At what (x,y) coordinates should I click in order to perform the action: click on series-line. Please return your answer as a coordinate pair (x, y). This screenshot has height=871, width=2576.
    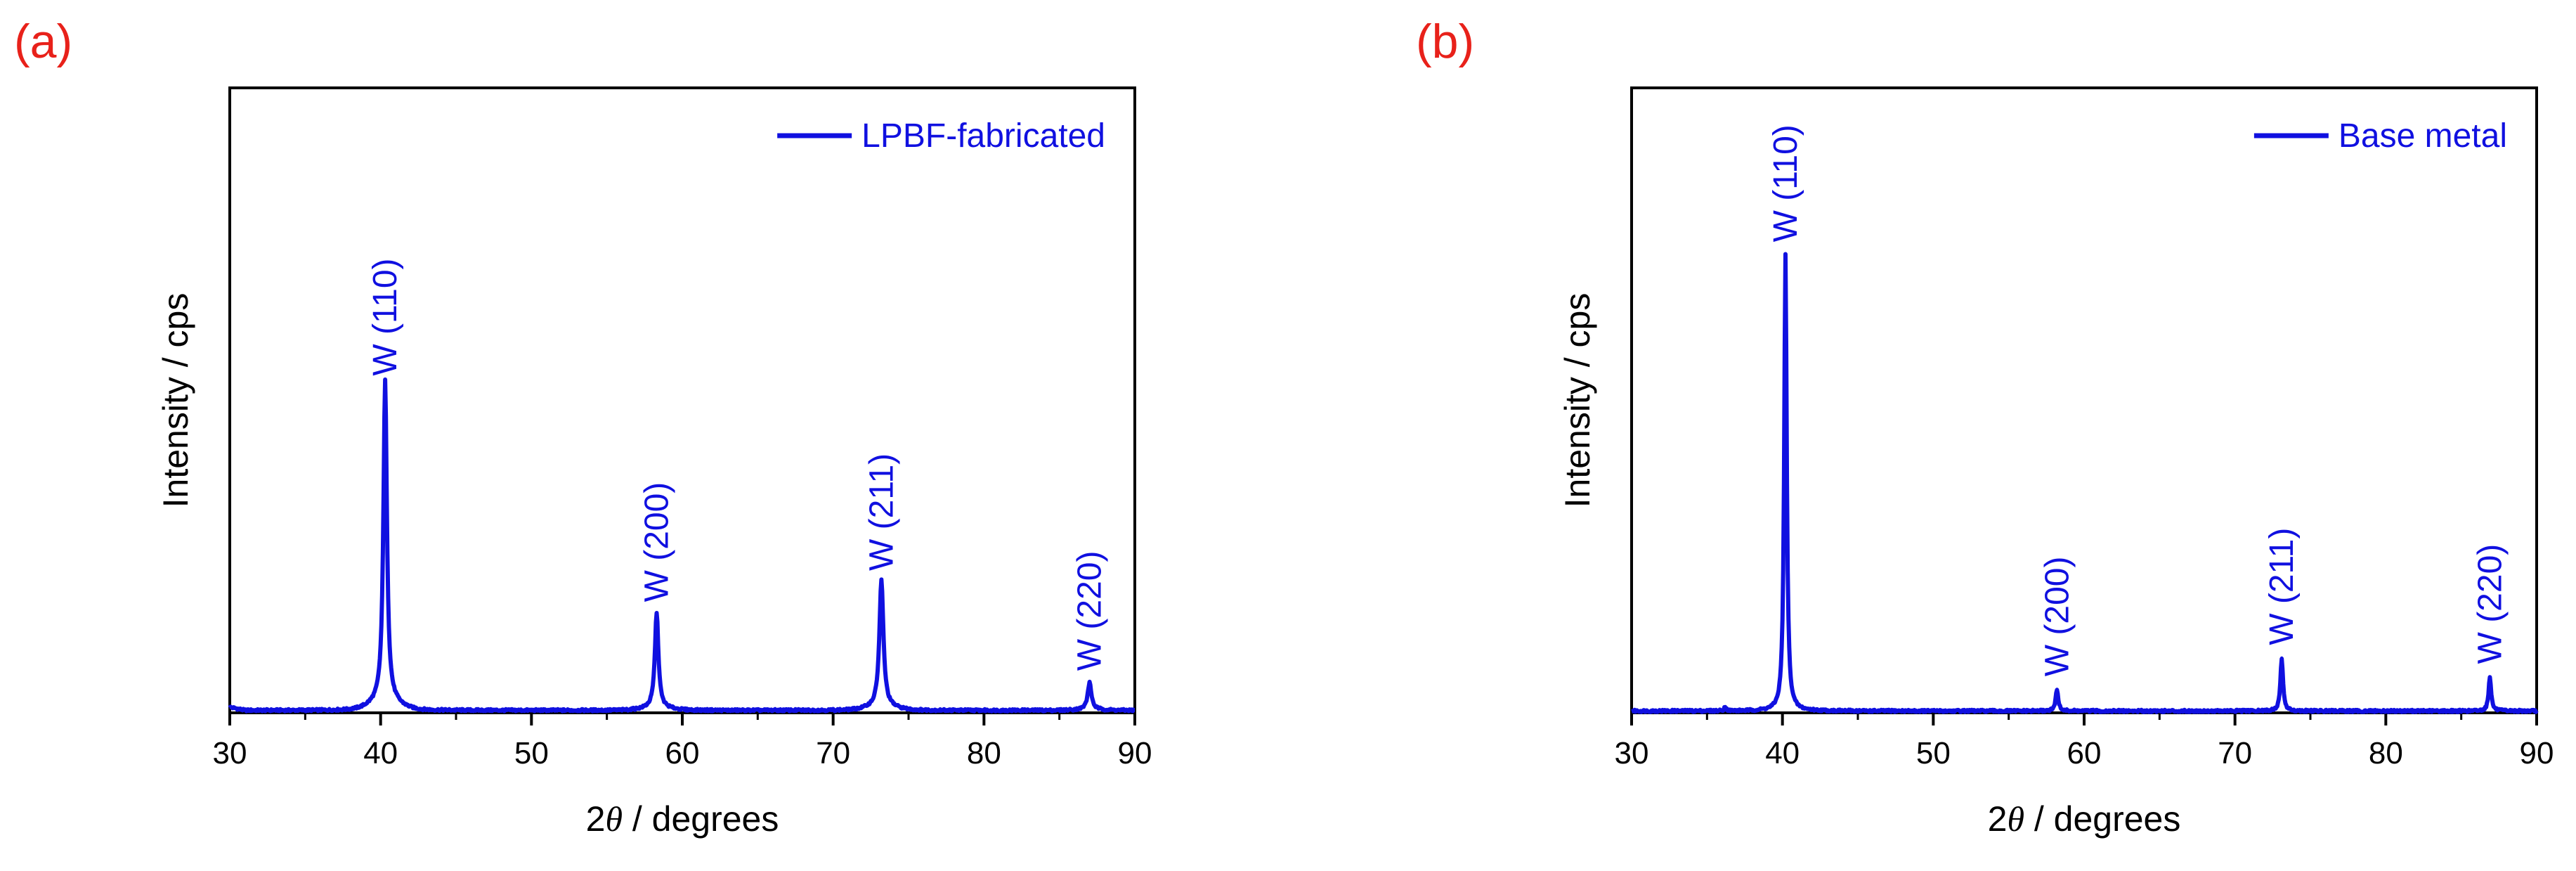
    Looking at the image, I should click on (682, 545).